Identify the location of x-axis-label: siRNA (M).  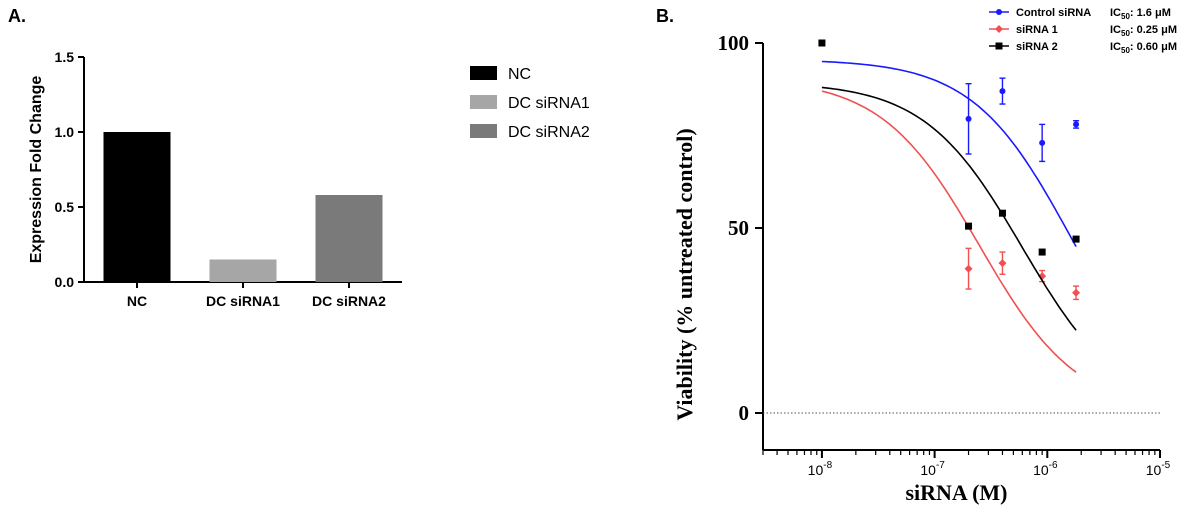
(956, 492).